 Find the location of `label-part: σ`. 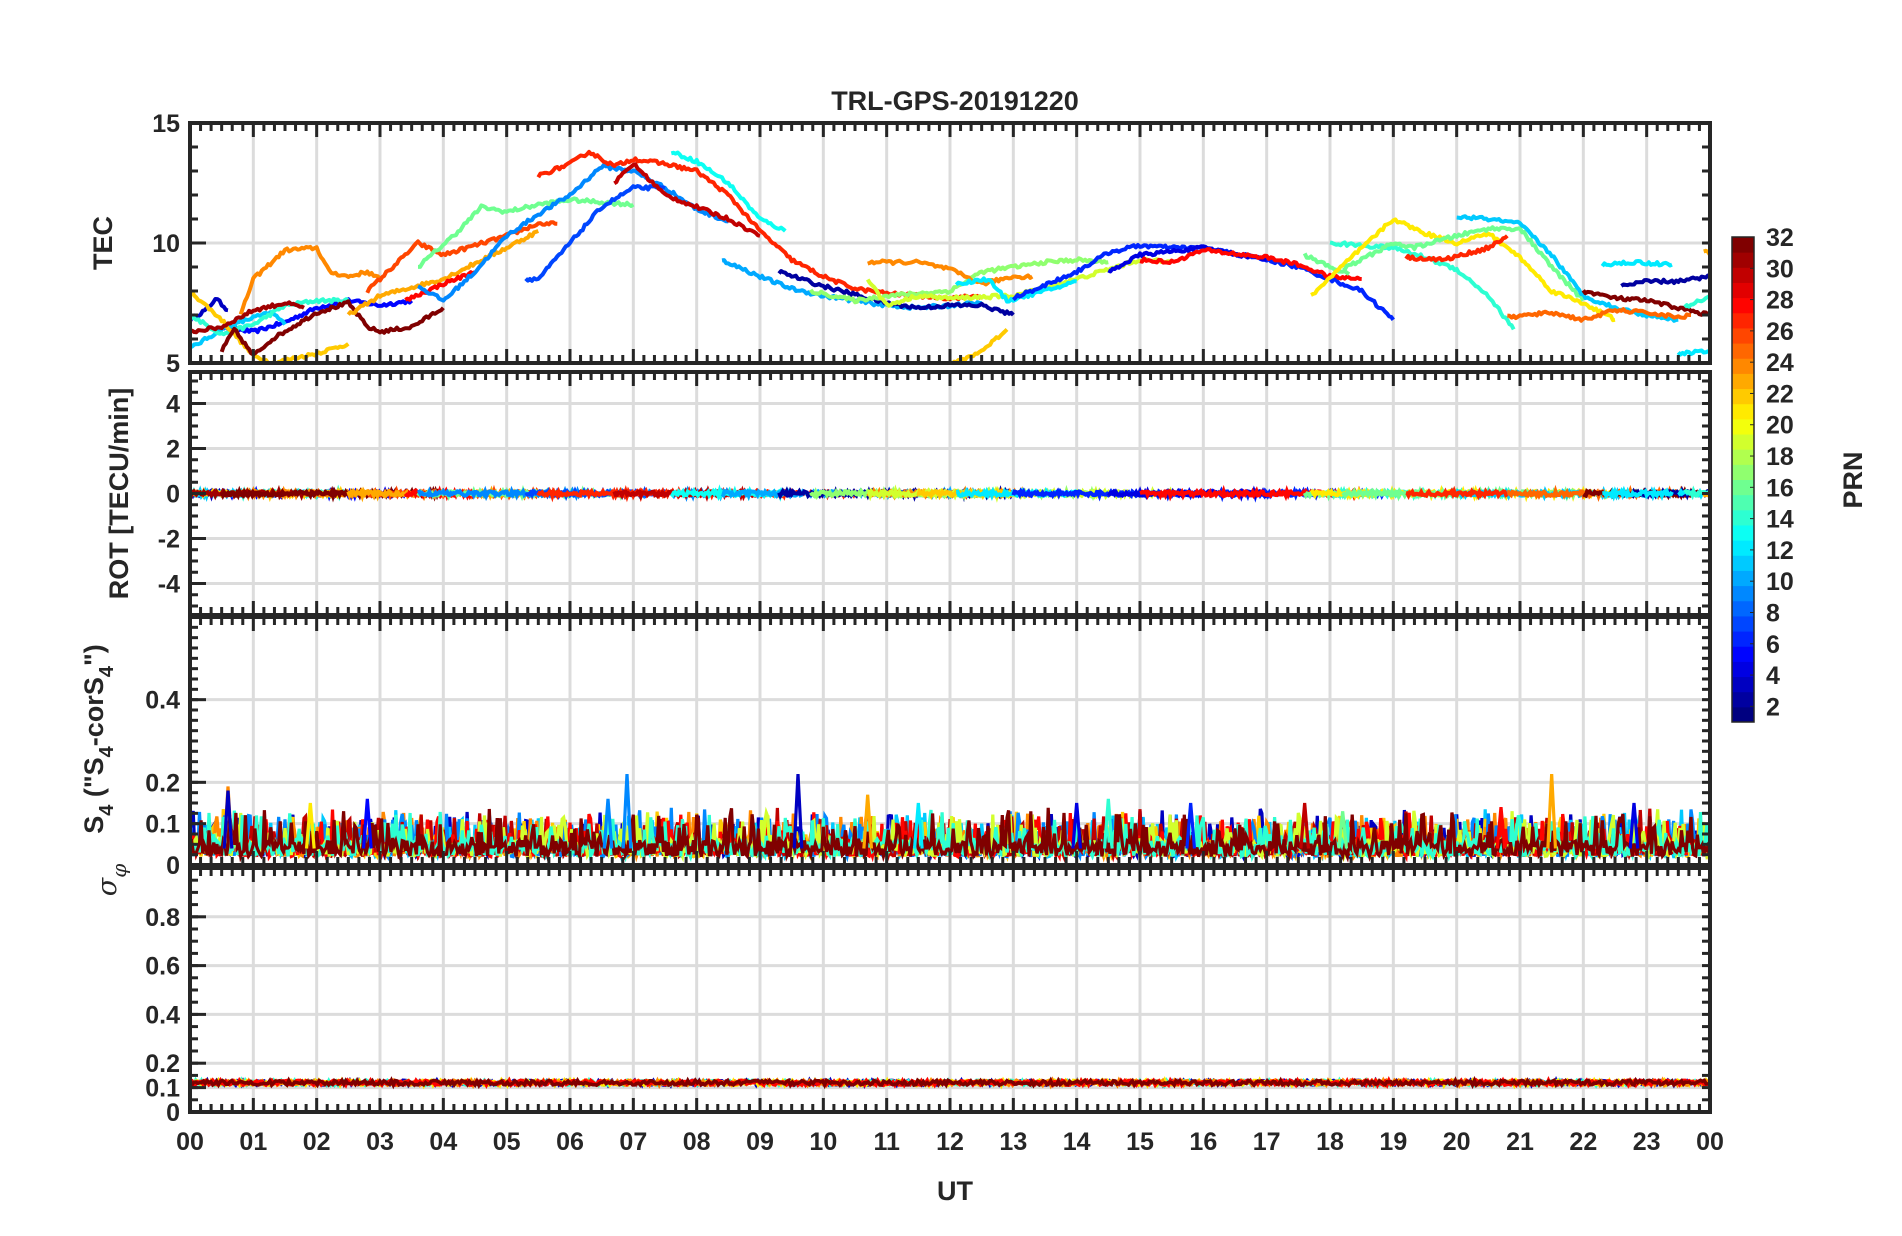

label-part: σ is located at coordinates (107, 886).